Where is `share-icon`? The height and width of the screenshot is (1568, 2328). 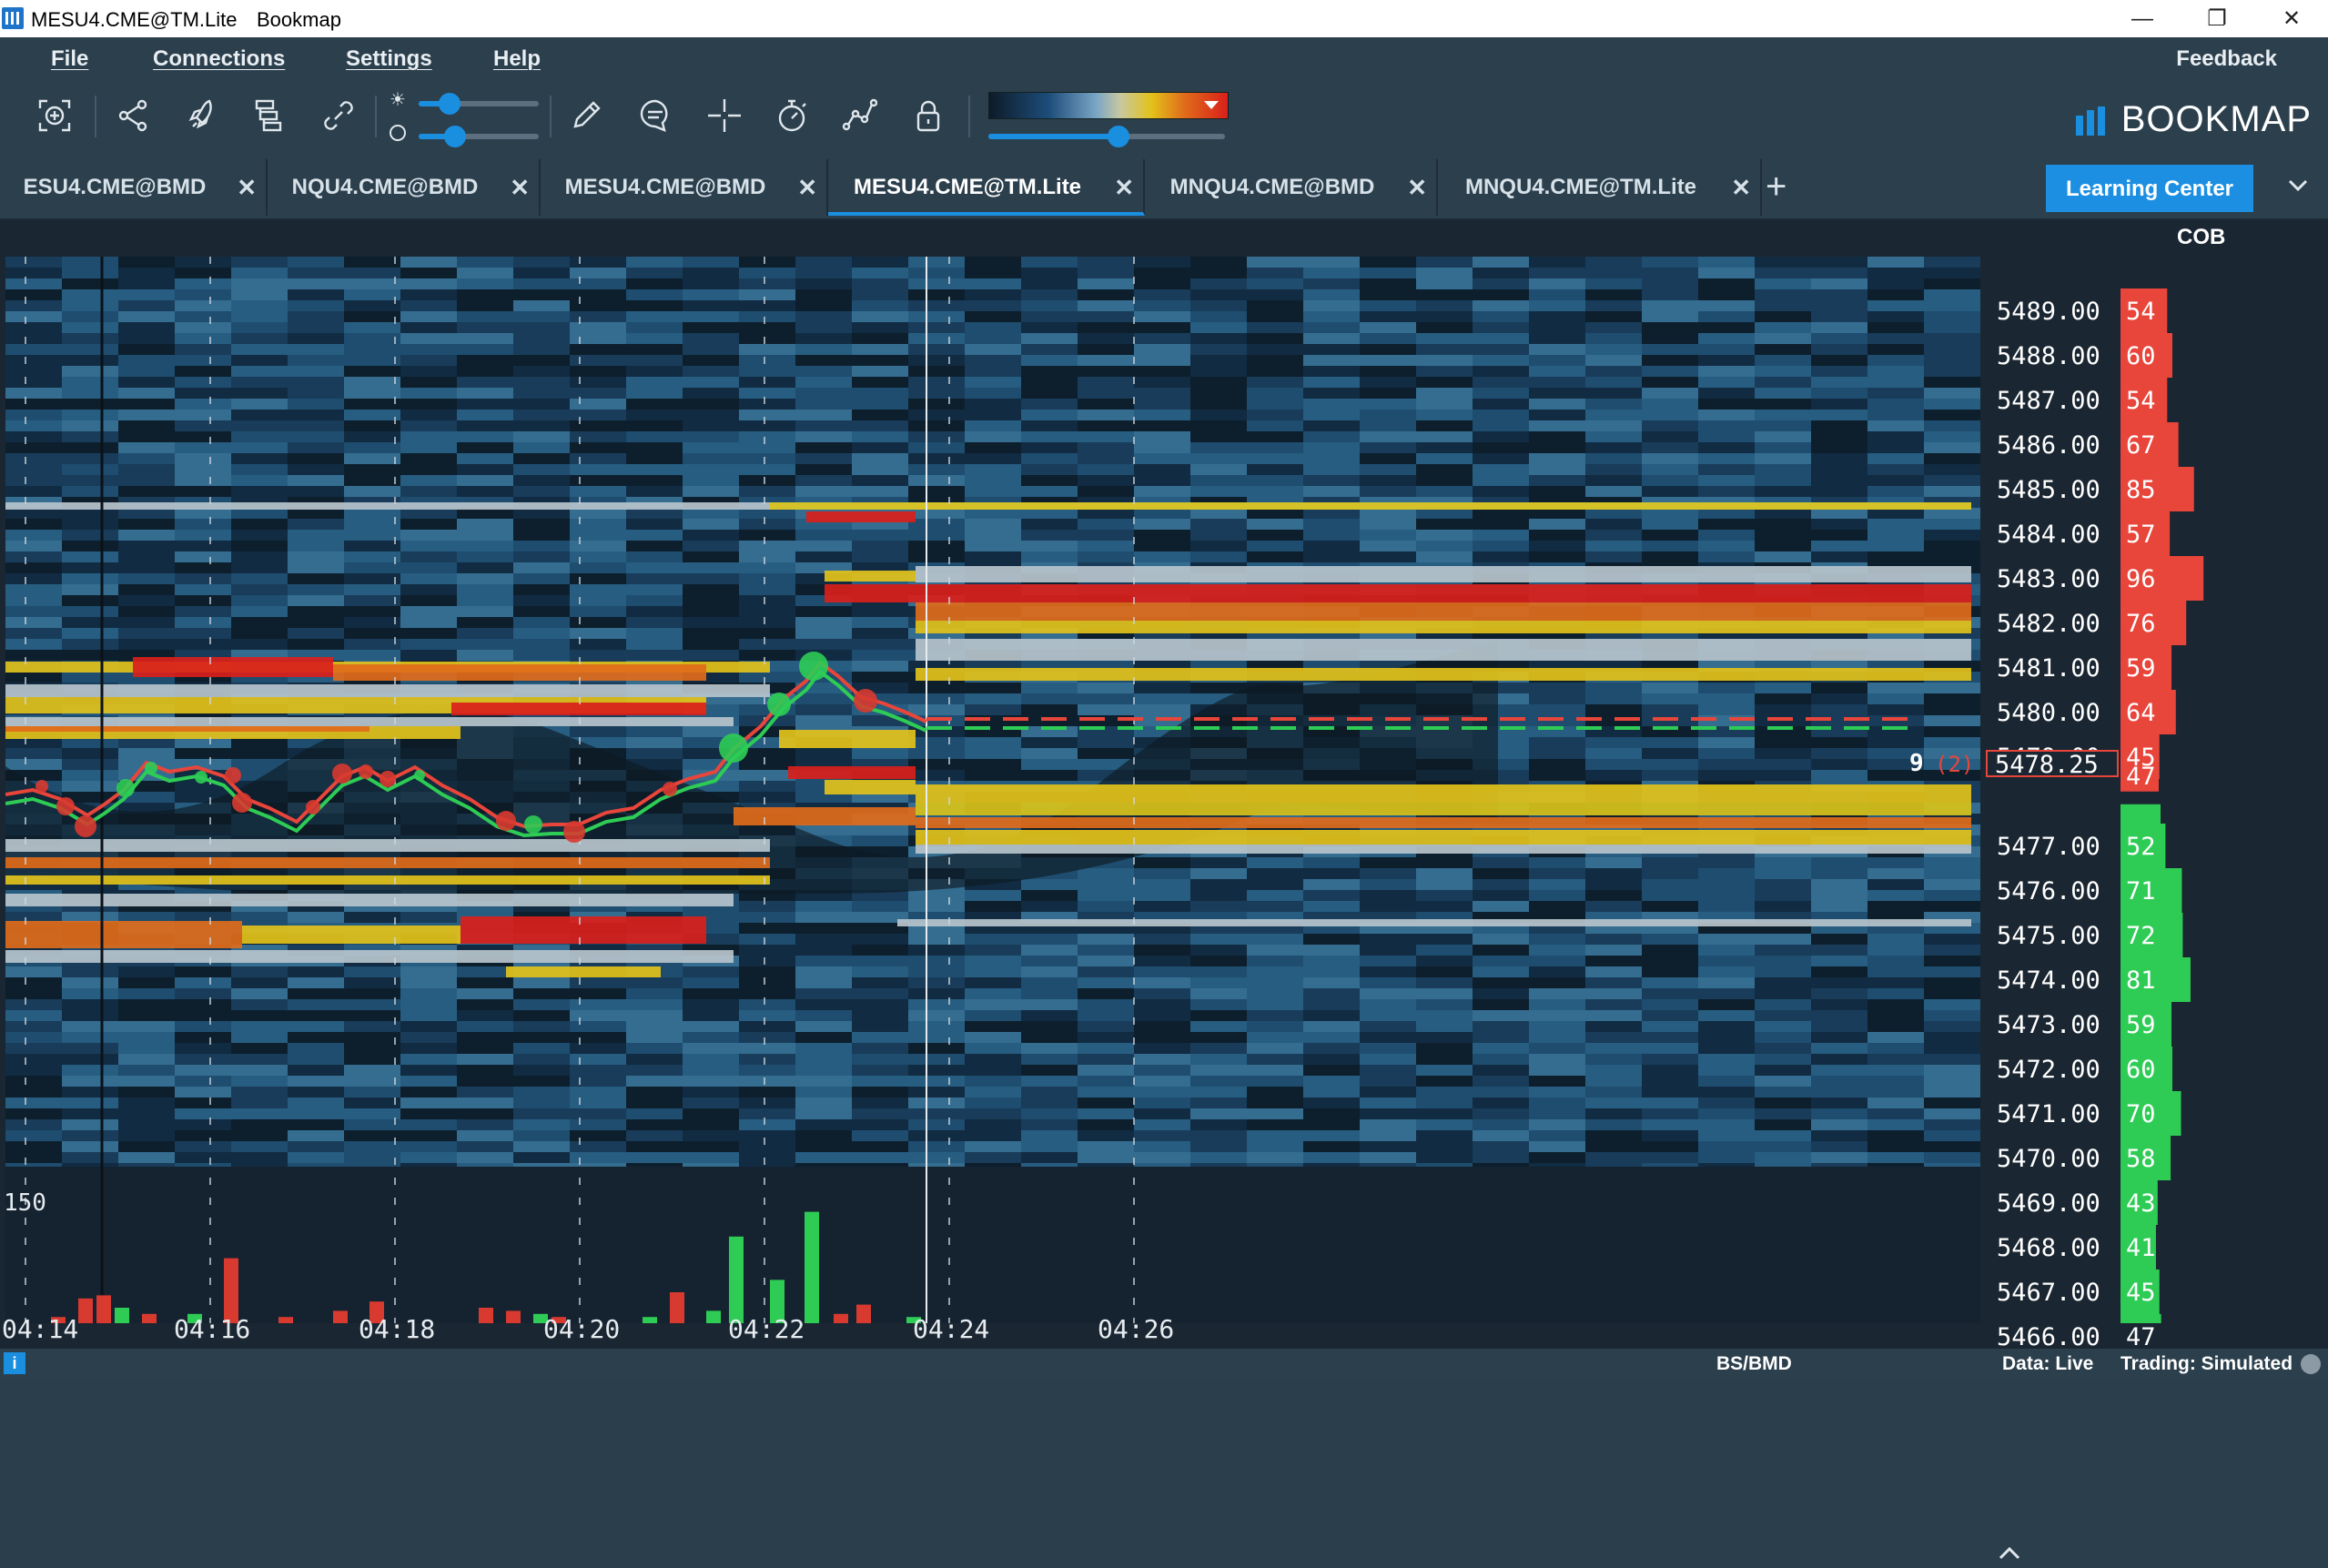
share-icon is located at coordinates (133, 115).